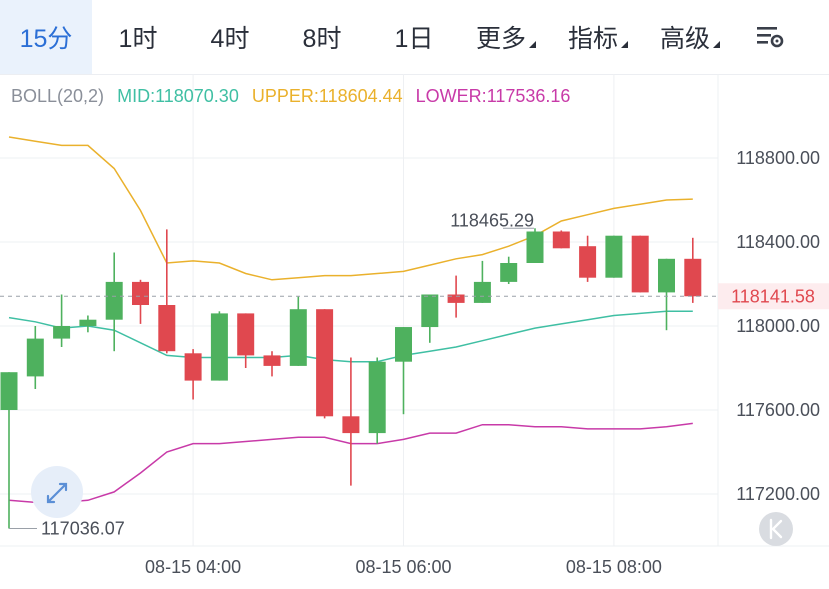  What do you see at coordinates (193, 567) in the screenshot?
I see `x-tick-label: 08-15 04:00` at bounding box center [193, 567].